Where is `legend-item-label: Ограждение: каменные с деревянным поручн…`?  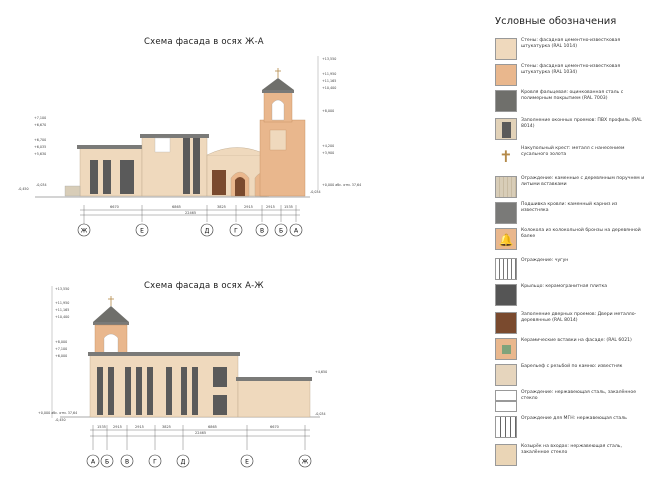 legend-item-label: Ограждение: каменные с деревянным поручн… is located at coordinates (583, 181).